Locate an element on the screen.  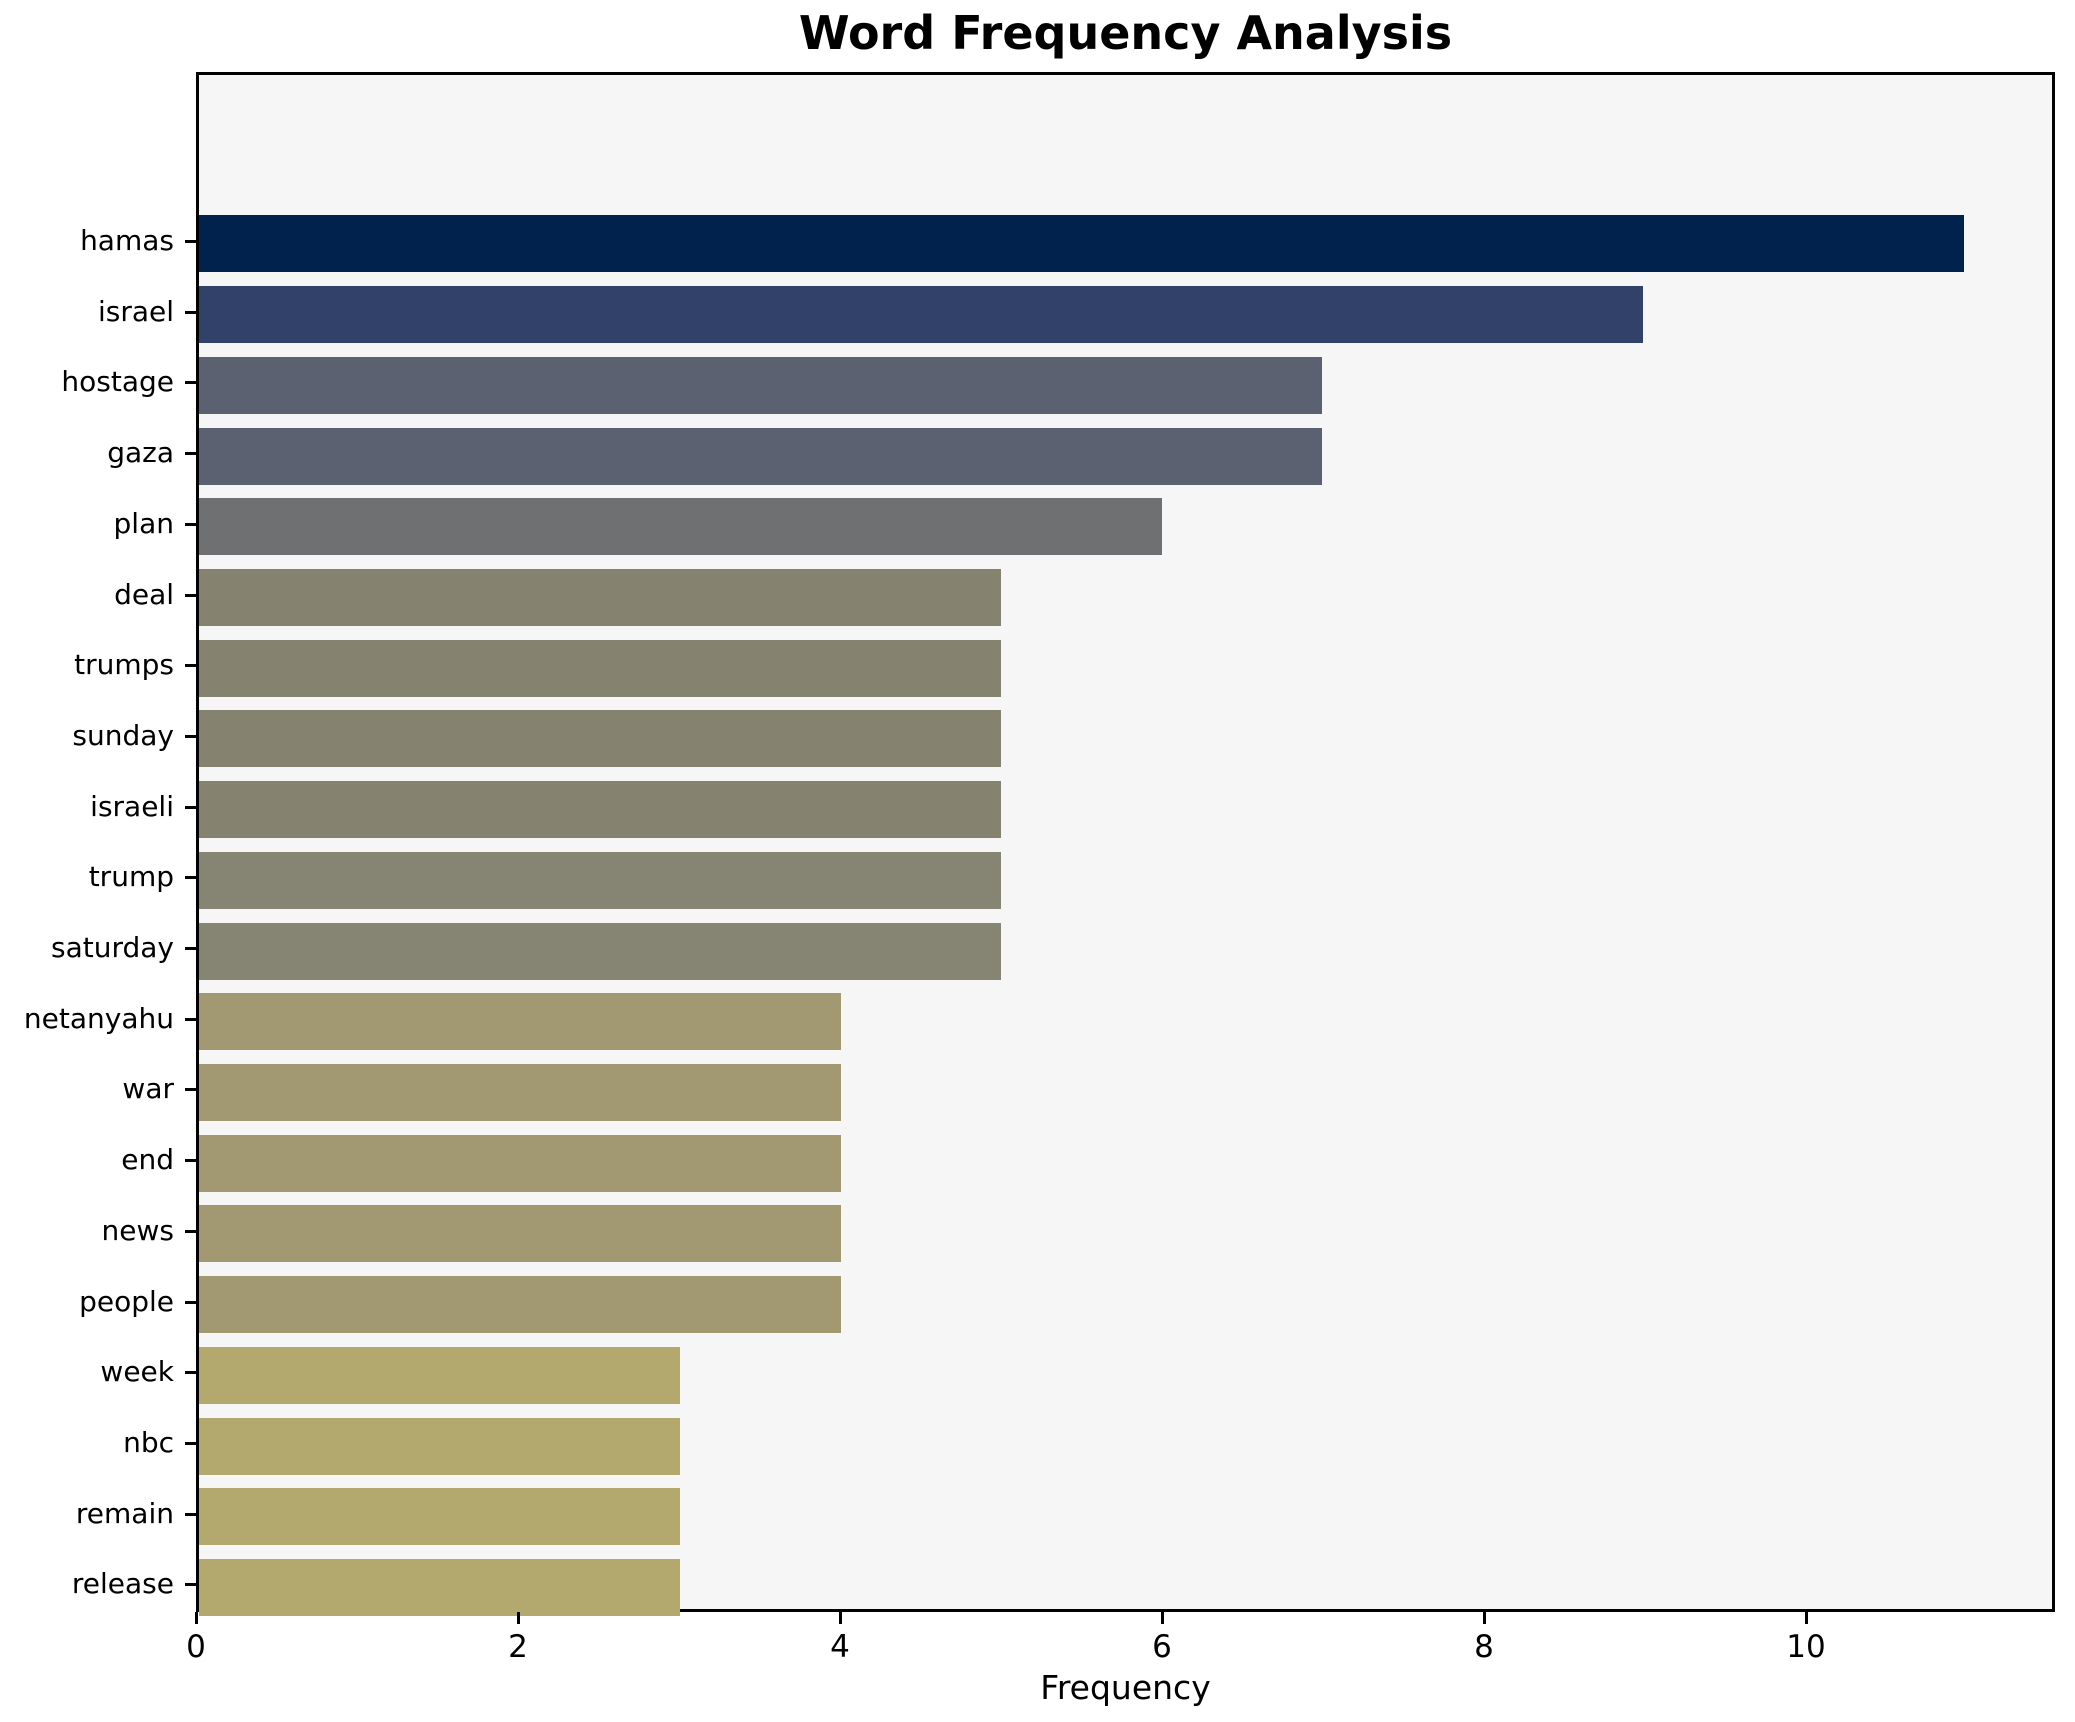
bar-row-plan is located at coordinates (1125, 526).